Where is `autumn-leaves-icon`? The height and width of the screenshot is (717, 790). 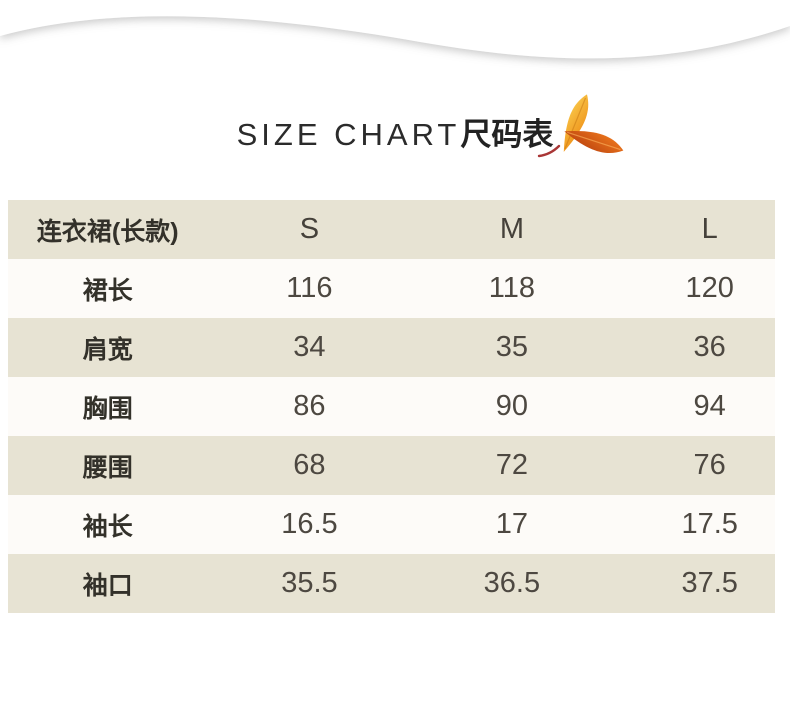
autumn-leaves-icon is located at coordinates (581, 126).